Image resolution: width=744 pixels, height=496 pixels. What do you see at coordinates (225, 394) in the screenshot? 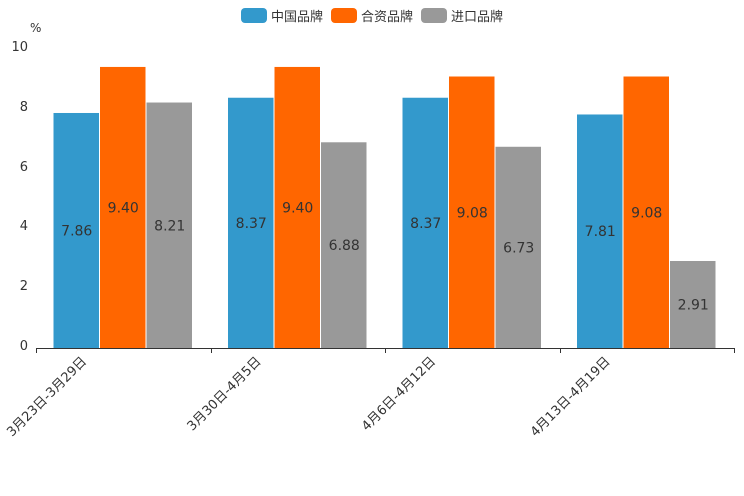
I see `x-tick-label: 3月30日-4月5日` at bounding box center [225, 394].